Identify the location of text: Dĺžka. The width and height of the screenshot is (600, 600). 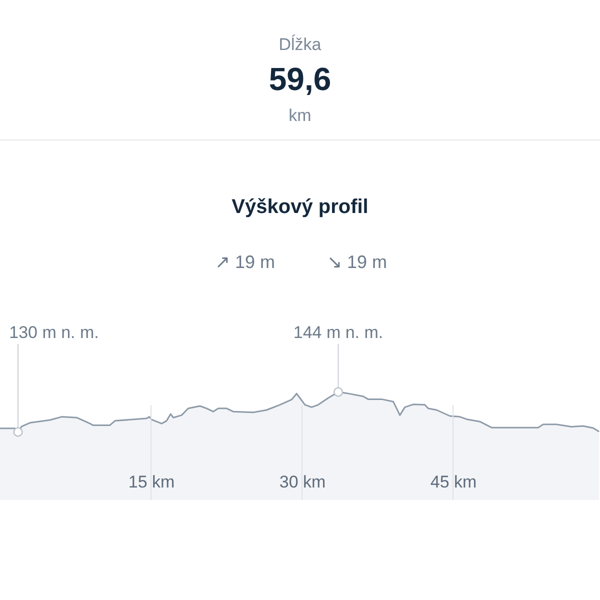
(300, 44).